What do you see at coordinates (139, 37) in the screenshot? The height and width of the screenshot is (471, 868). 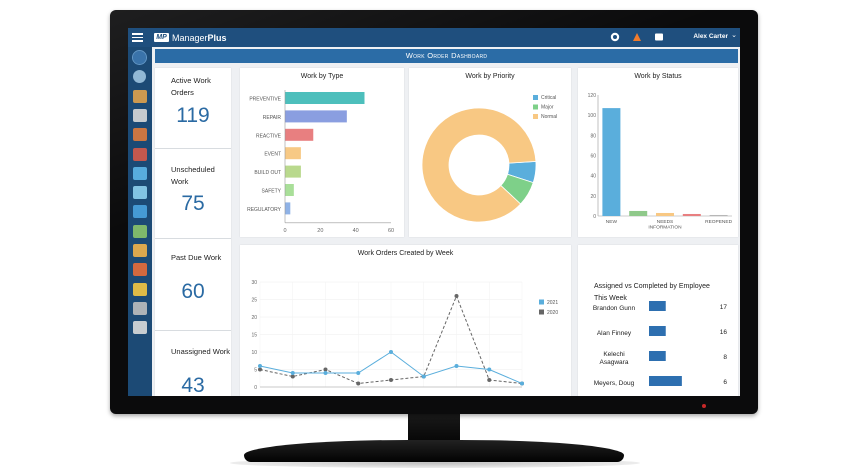 I see `menu-icon` at bounding box center [139, 37].